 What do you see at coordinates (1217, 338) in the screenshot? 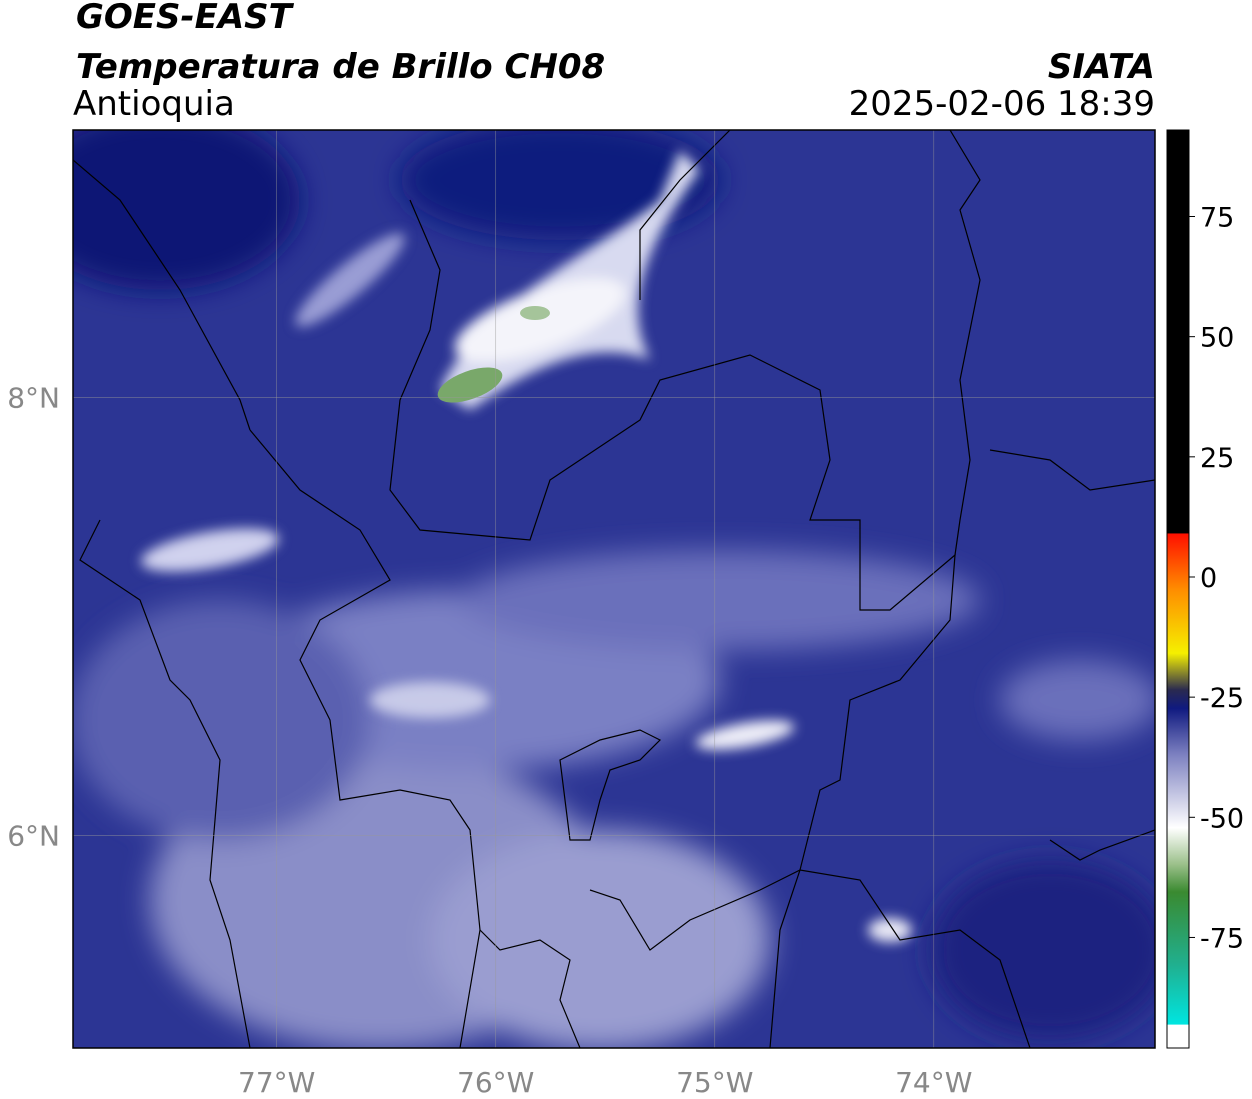
I see `colorbar-tick-label: 50` at bounding box center [1217, 338].